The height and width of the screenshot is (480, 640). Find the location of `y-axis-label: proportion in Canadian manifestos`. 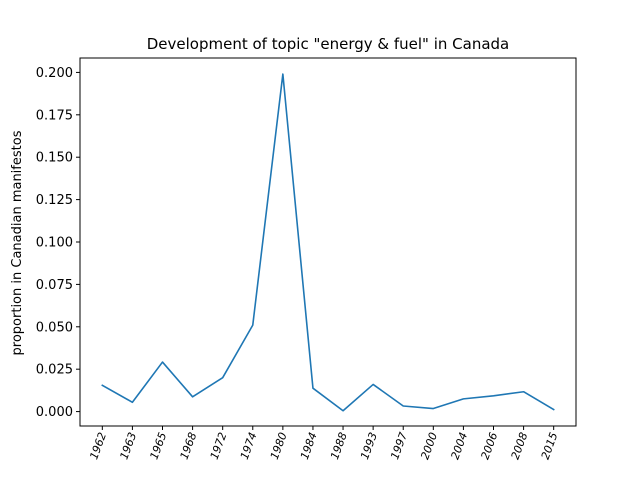

y-axis-label: proportion in Canadian manifestos is located at coordinates (17, 242).